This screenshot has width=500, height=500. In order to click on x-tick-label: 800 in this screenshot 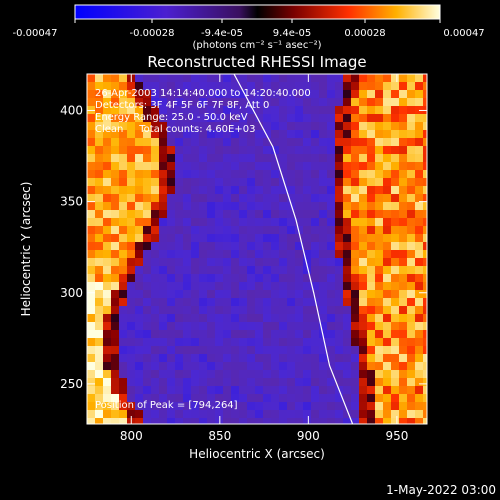, I will do `click(131, 436)`.